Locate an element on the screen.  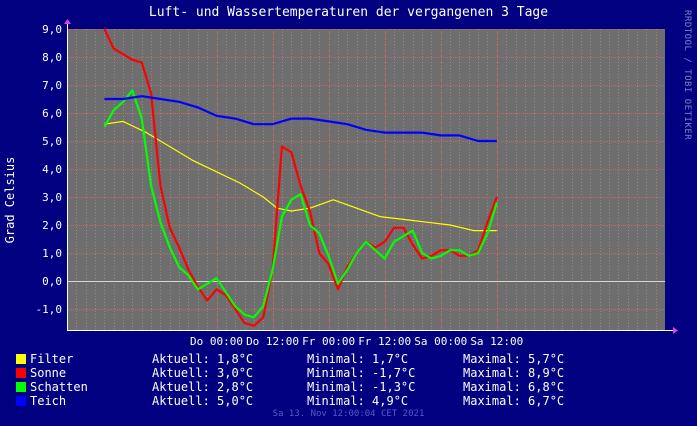
y-tick-label: 5,0 is located at coordinates (52, 141).